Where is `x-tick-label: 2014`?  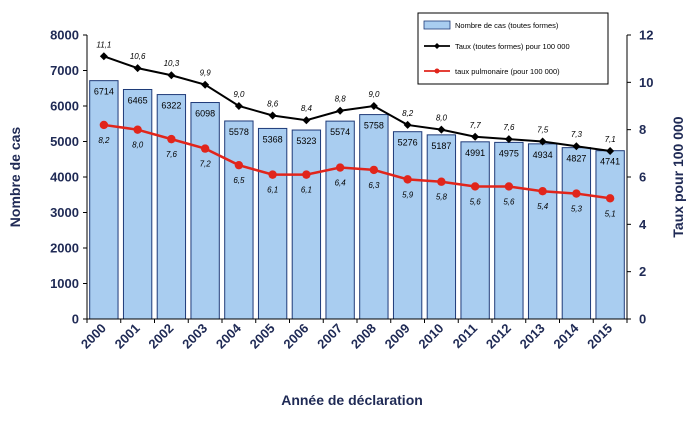 x-tick-label: 2014 is located at coordinates (566, 336).